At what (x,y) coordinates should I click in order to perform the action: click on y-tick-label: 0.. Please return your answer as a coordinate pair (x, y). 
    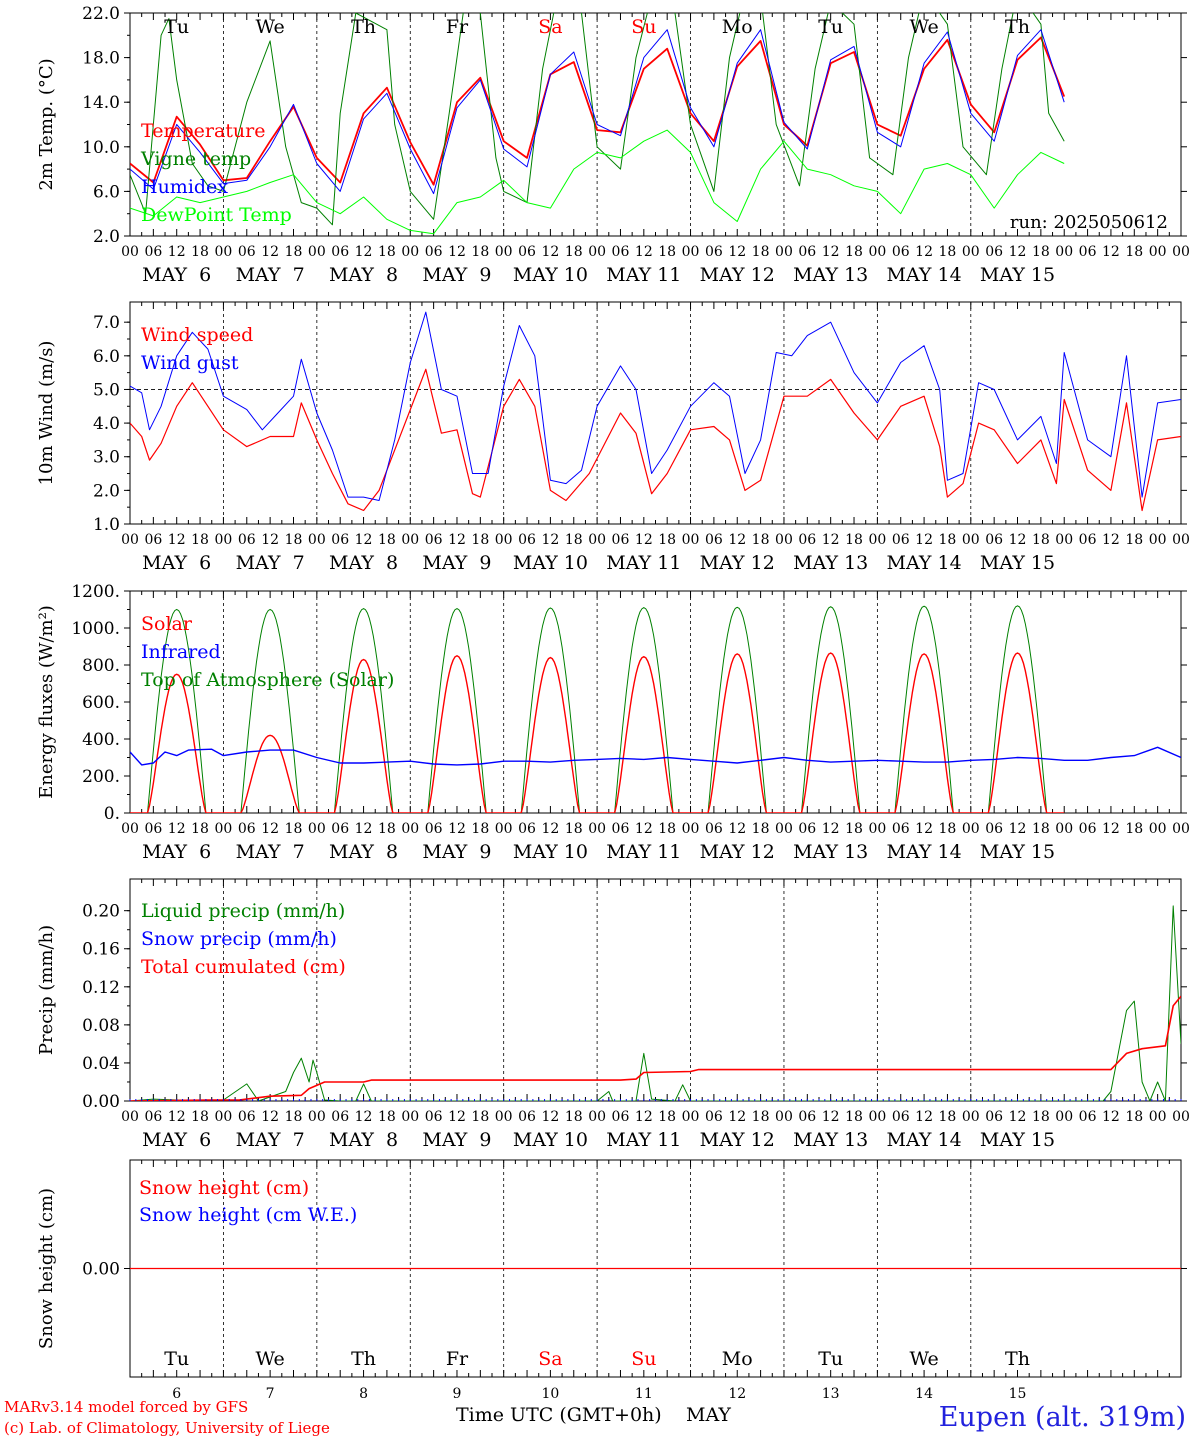
    Looking at the image, I should click on (112, 814).